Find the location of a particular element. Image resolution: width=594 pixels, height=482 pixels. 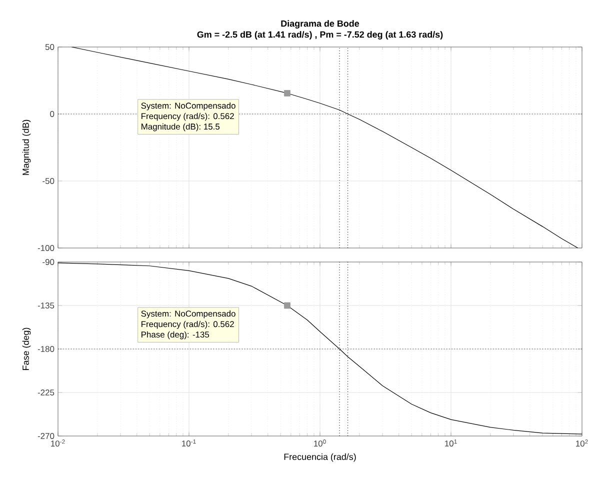

chart-title: Diagrama de Bode is located at coordinates (320, 24).